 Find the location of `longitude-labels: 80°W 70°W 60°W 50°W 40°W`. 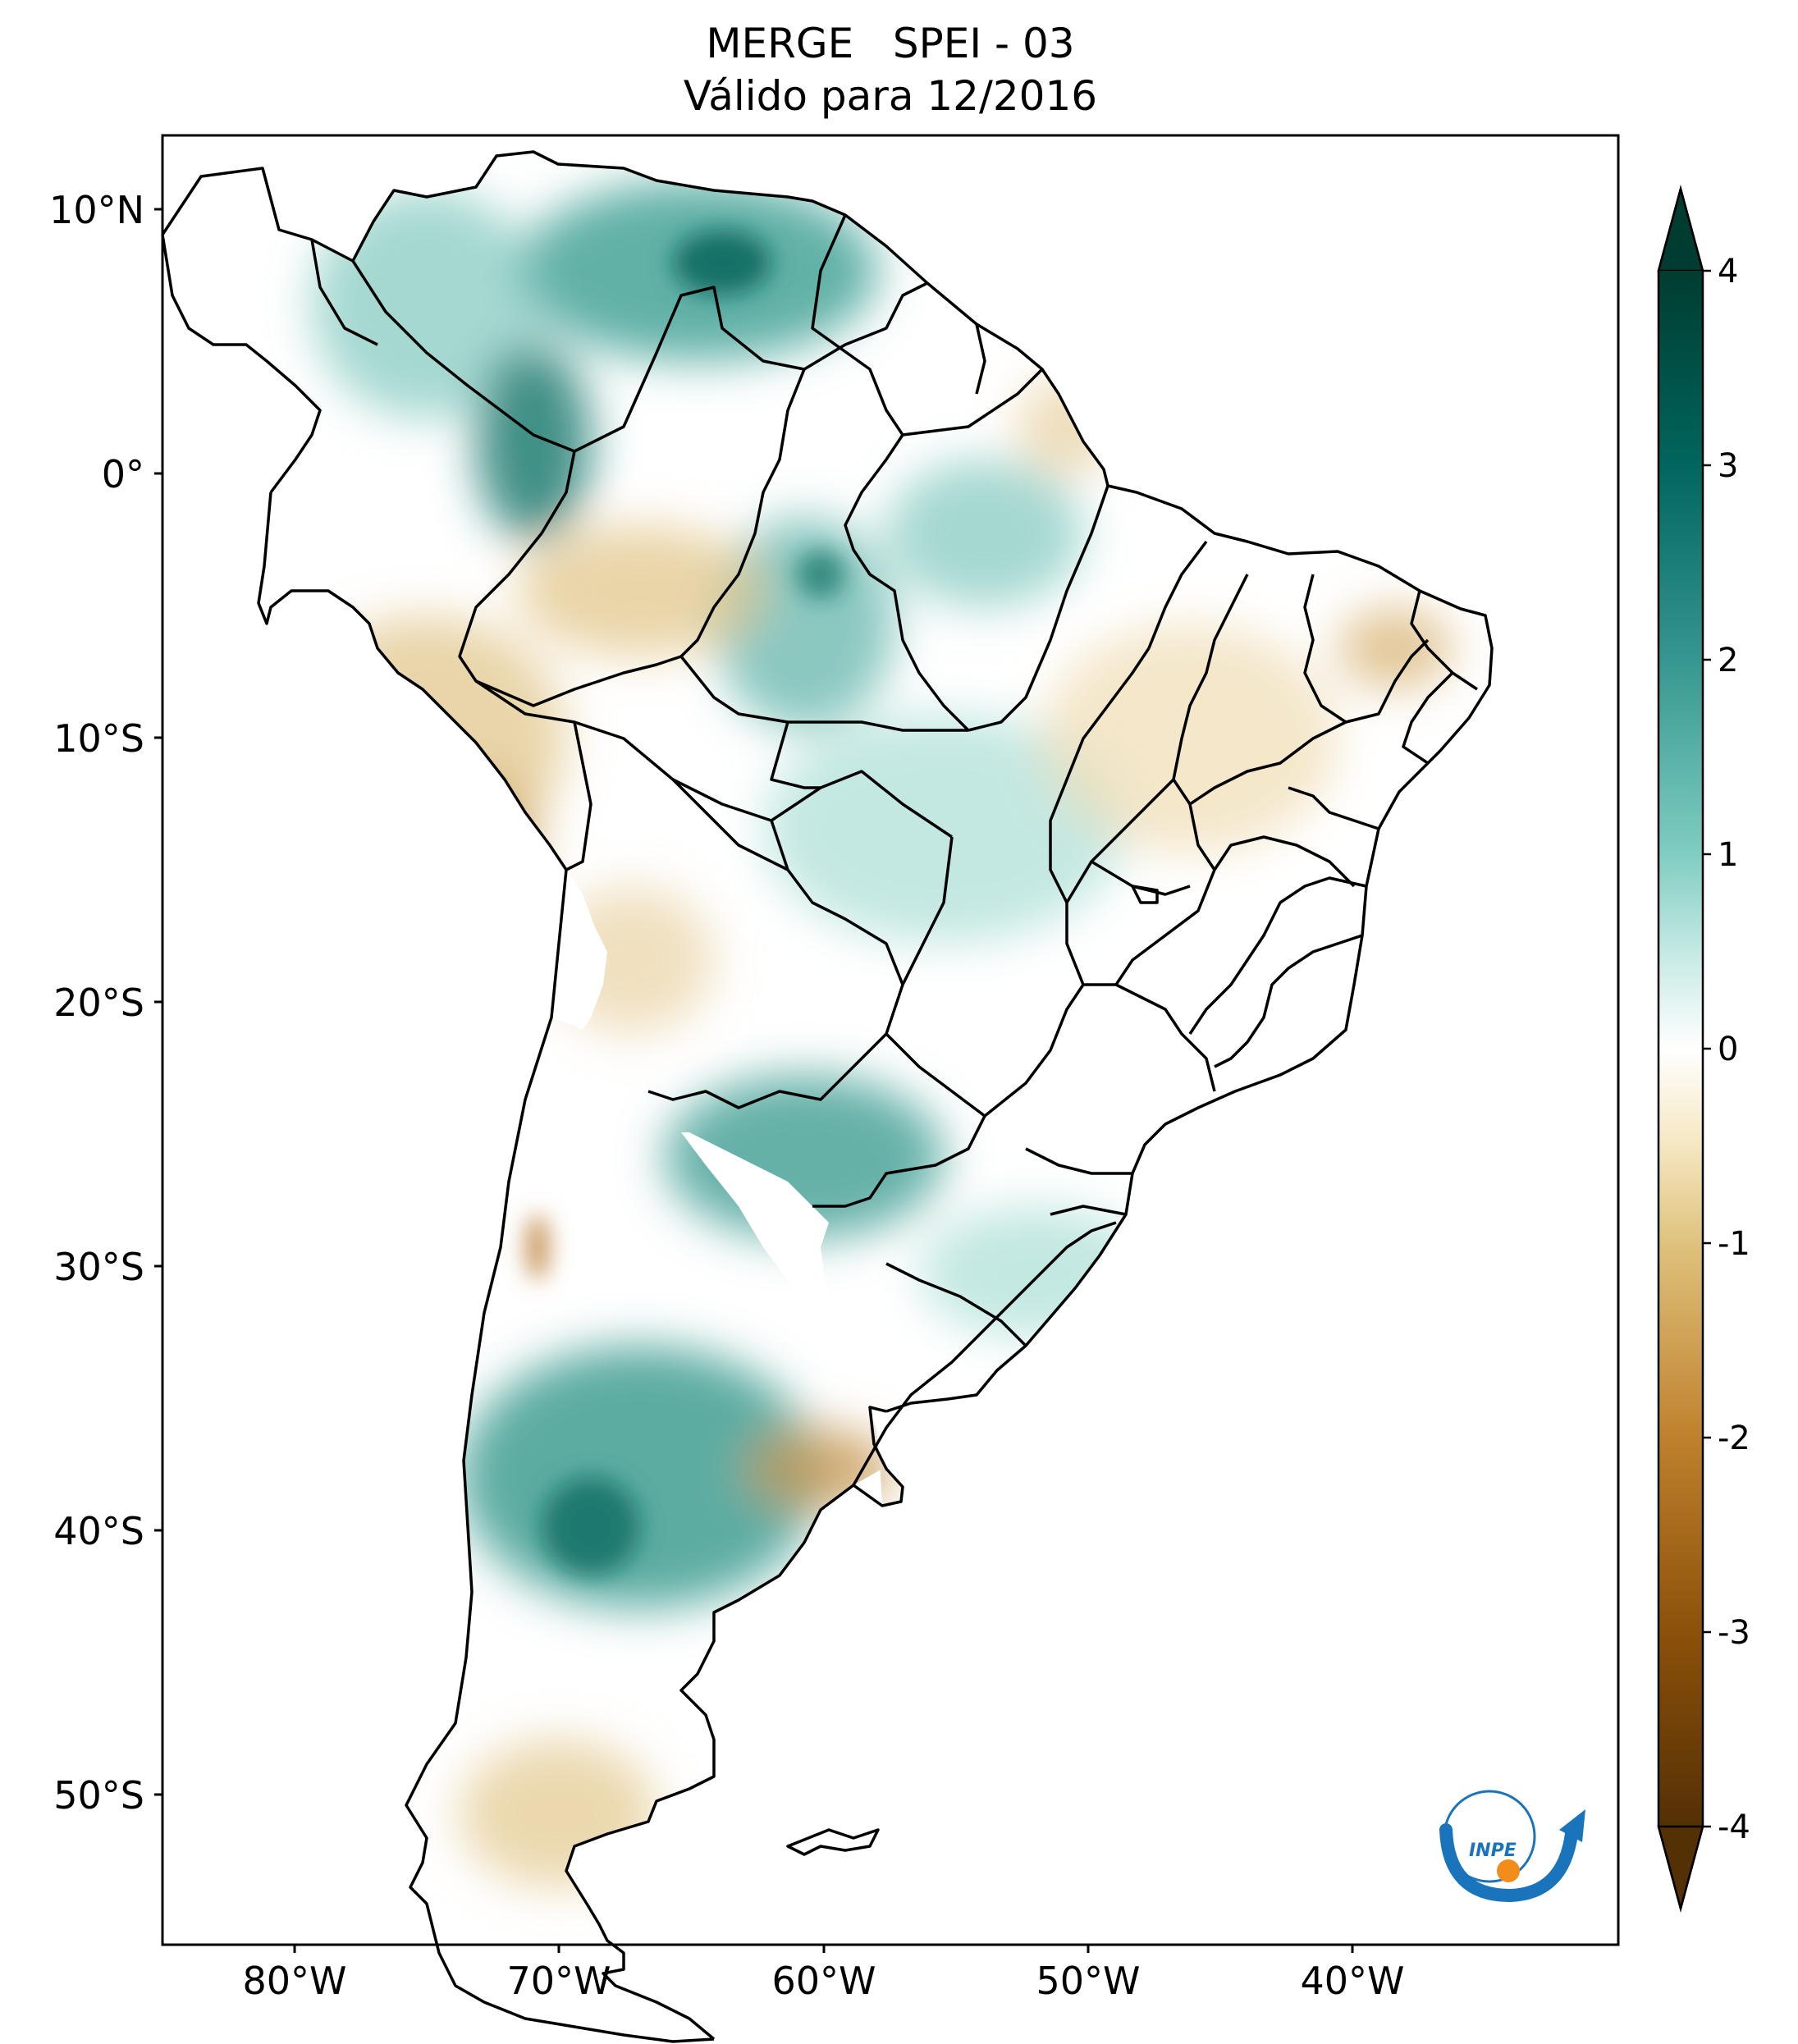

longitude-labels: 80°W 70°W 60°W 50°W 40°W is located at coordinates (823, 1981).